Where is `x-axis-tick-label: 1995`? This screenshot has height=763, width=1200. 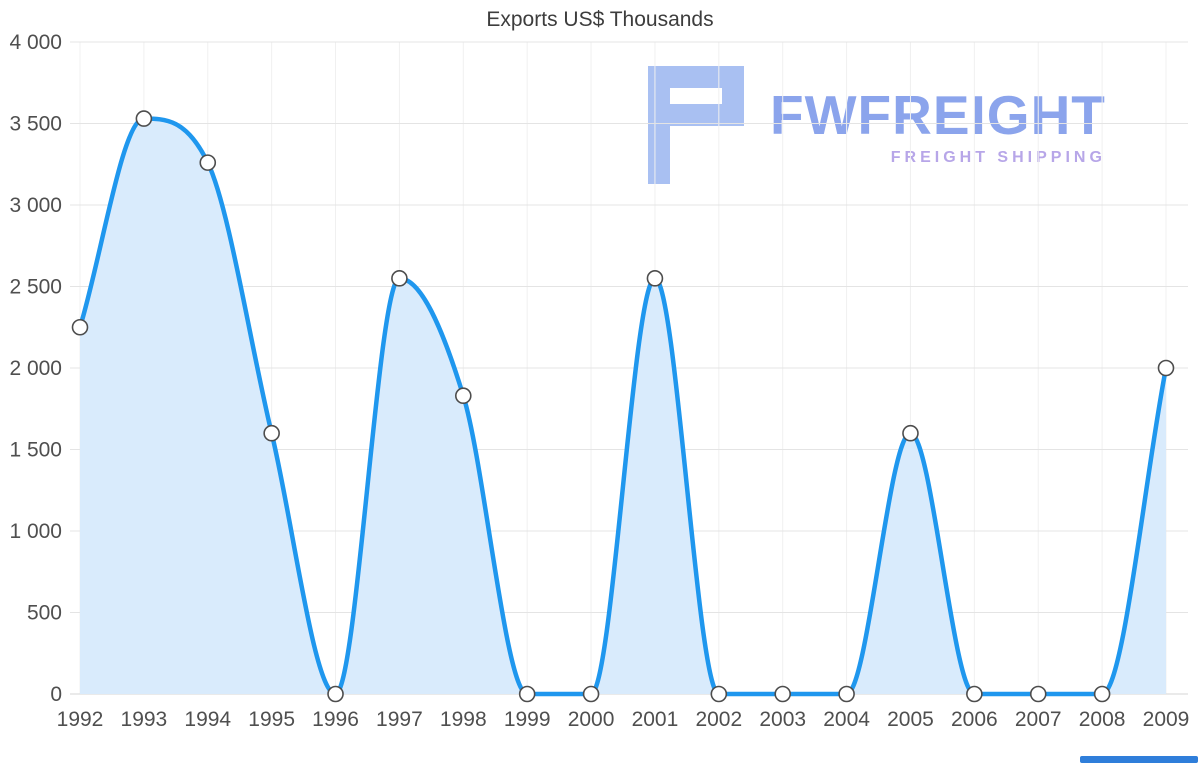
x-axis-tick-label: 1995 is located at coordinates (271, 719).